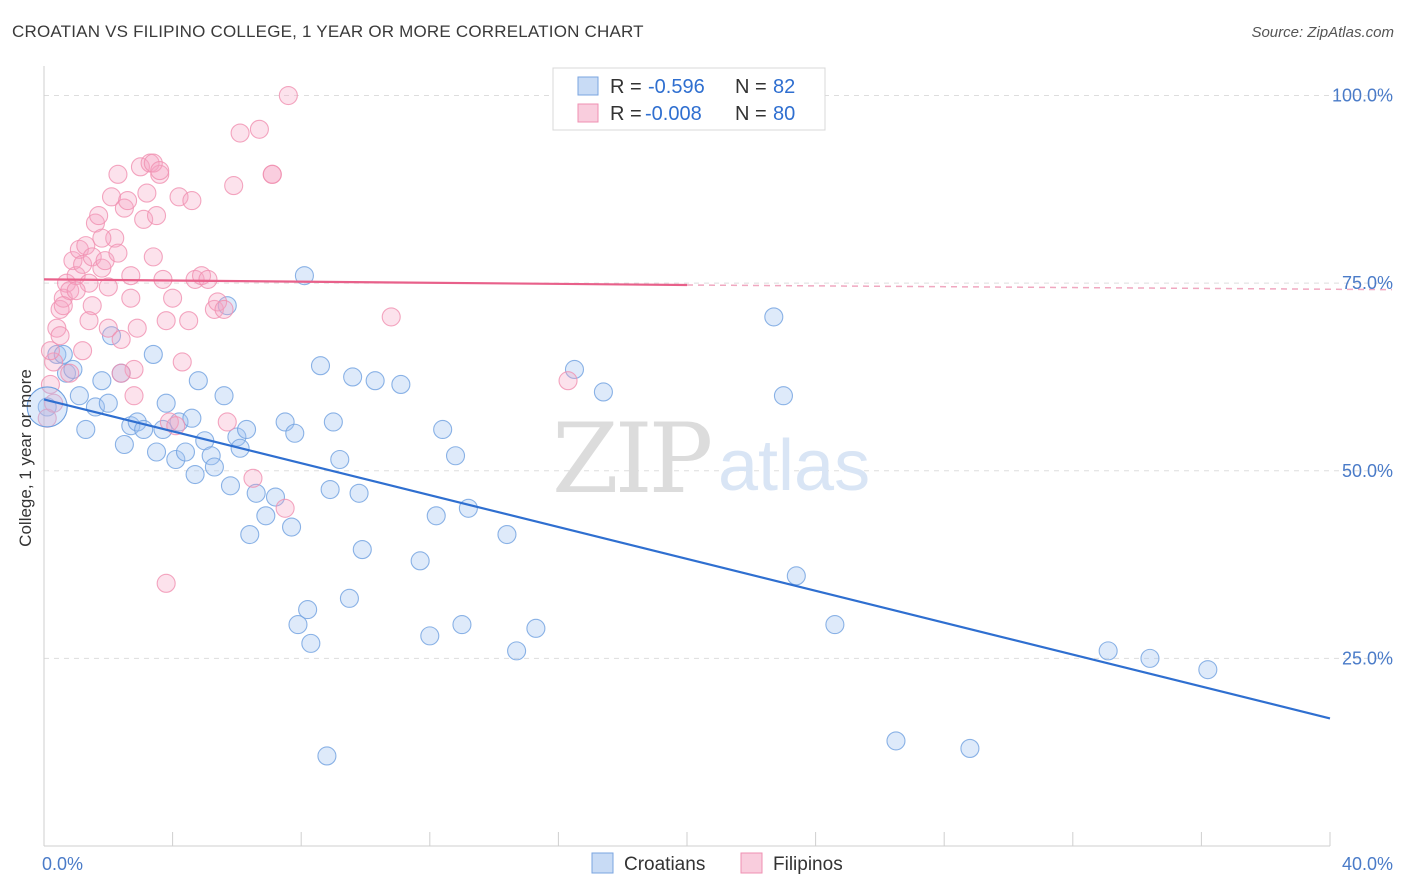  What do you see at coordinates (717, 864) in the screenshot?
I see `x-tick-labels: 0.0% 40.0%` at bounding box center [717, 864].